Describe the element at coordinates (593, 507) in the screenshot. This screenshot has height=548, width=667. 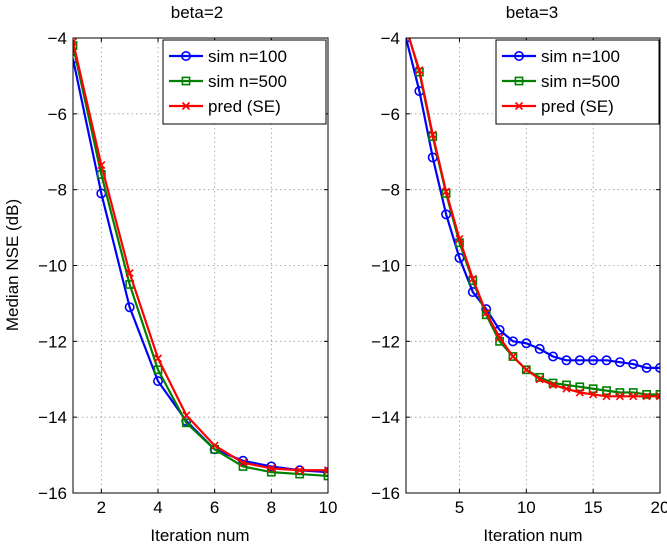
I see `x-tick-label: 15` at that location.